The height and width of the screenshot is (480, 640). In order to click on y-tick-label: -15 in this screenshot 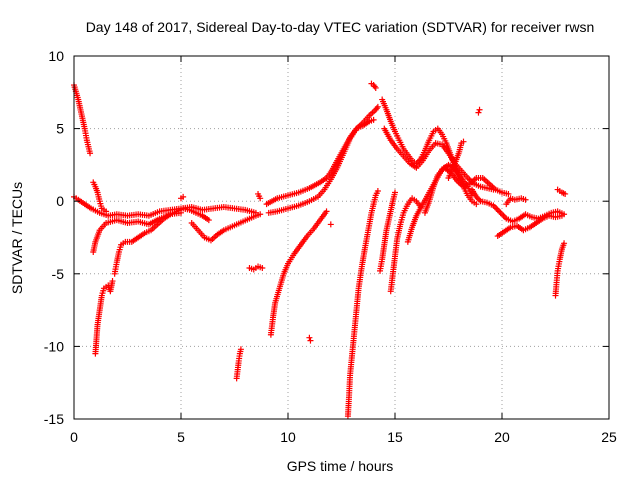, I will do `click(54, 419)`.